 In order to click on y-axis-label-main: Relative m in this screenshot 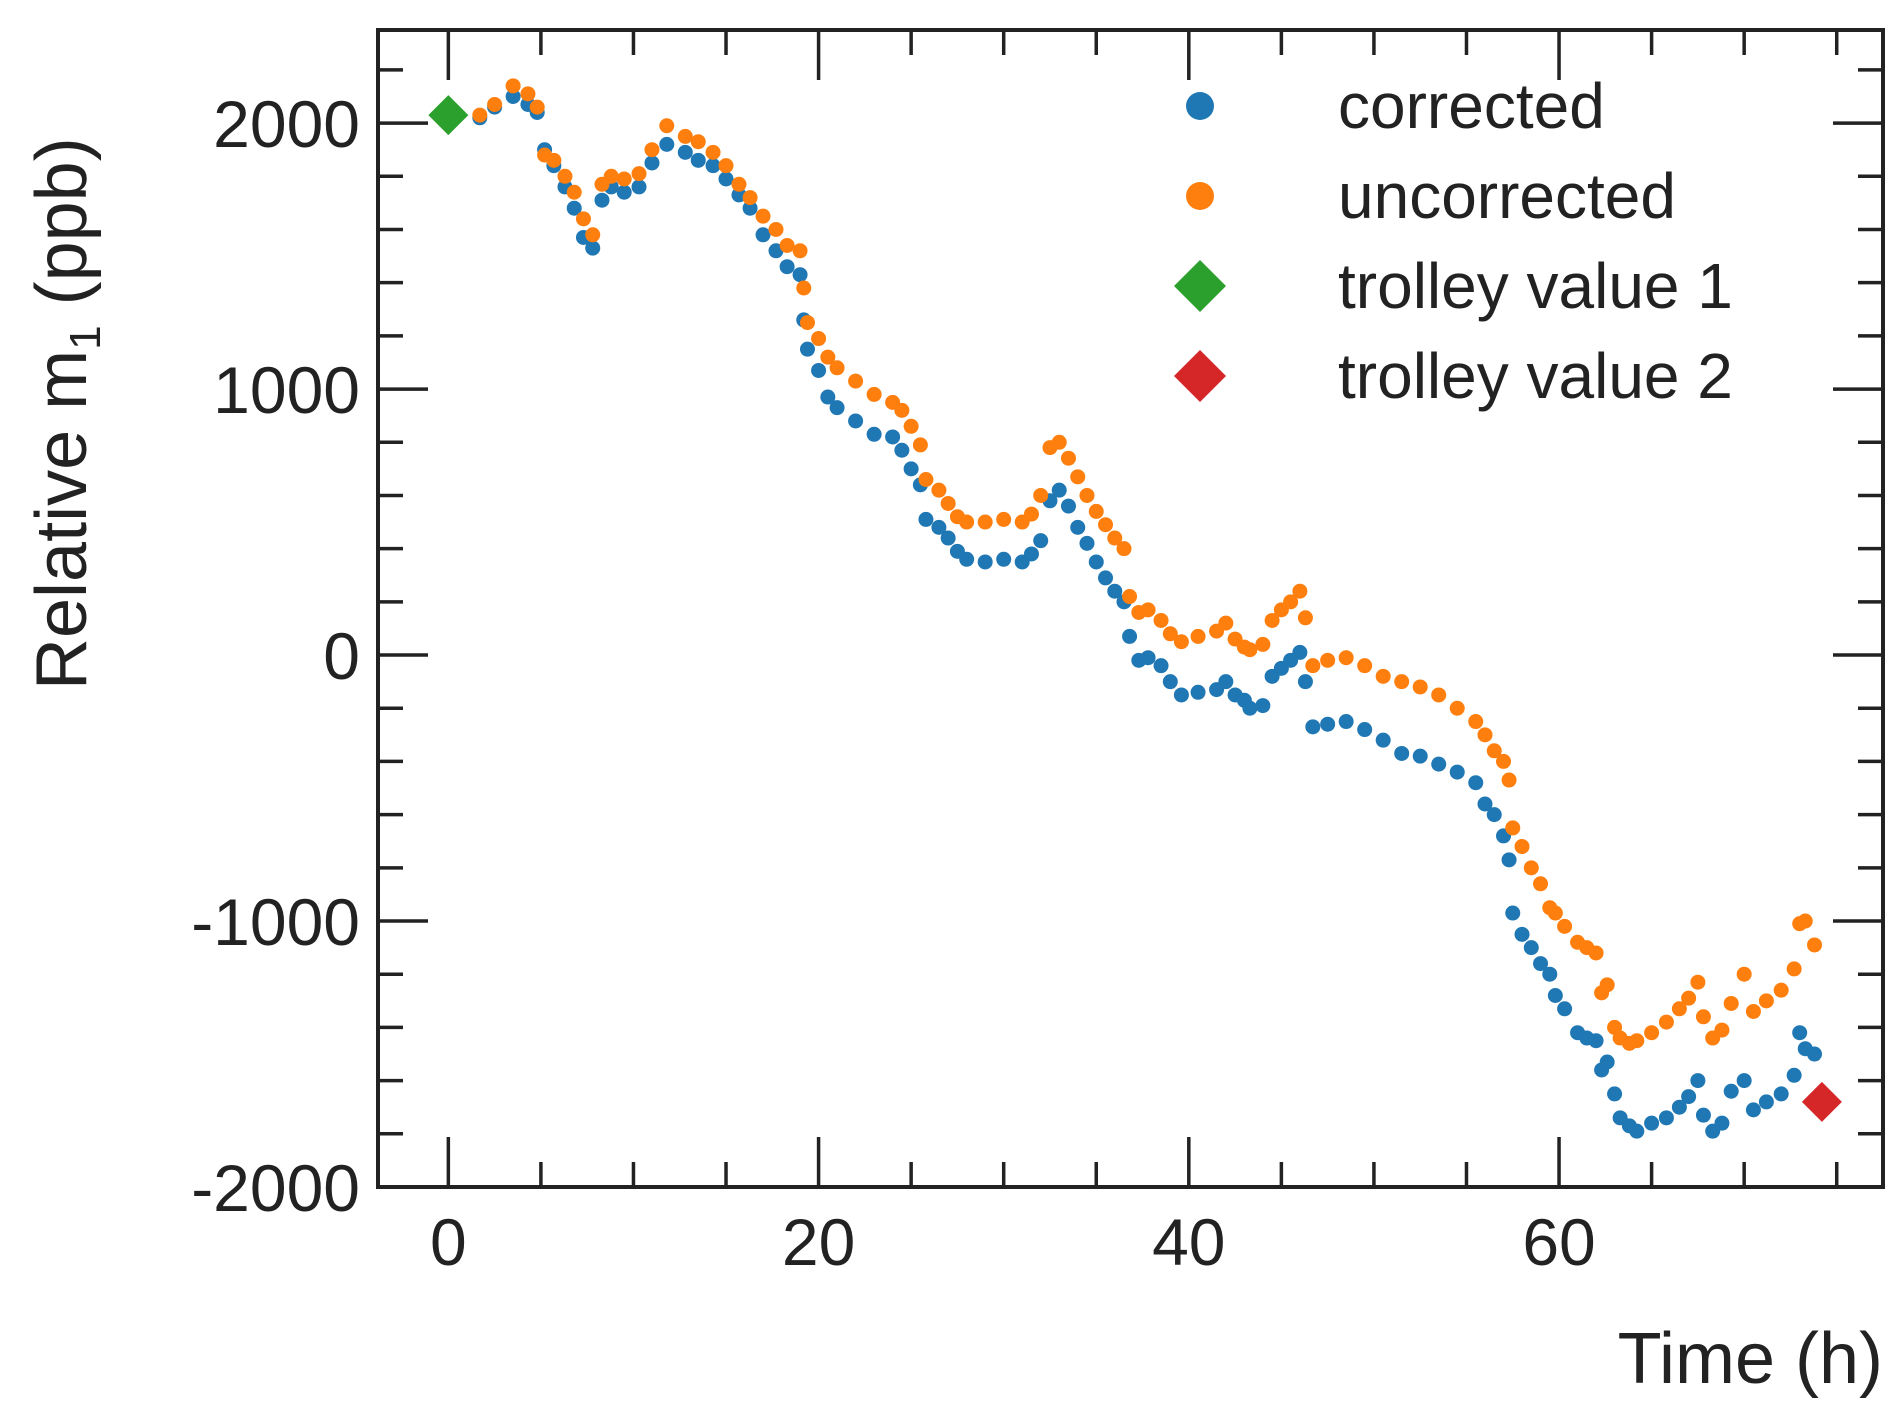, I will do `click(62, 520)`.